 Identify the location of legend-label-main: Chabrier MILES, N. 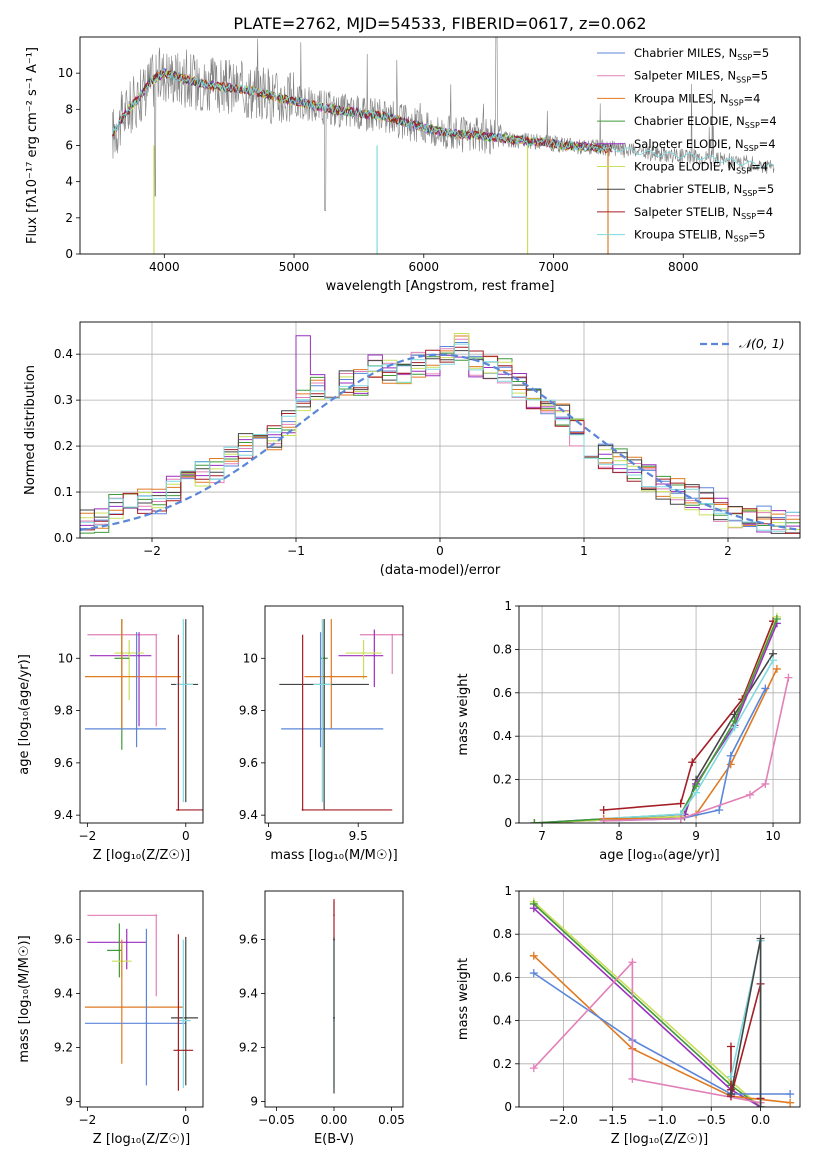
(685, 53).